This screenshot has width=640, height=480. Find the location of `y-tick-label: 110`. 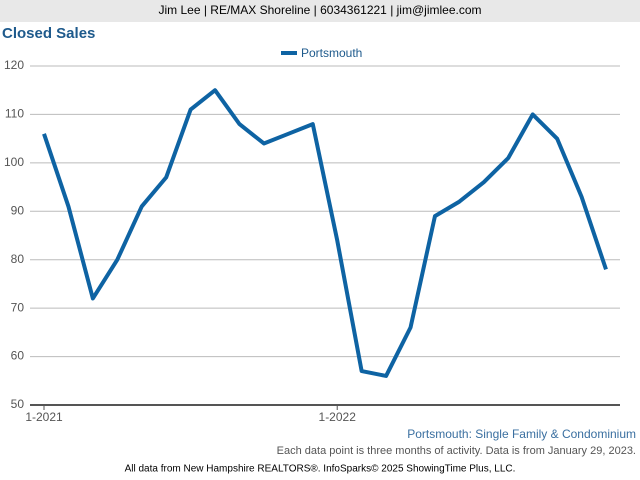

y-tick-label: 110 is located at coordinates (14, 114).